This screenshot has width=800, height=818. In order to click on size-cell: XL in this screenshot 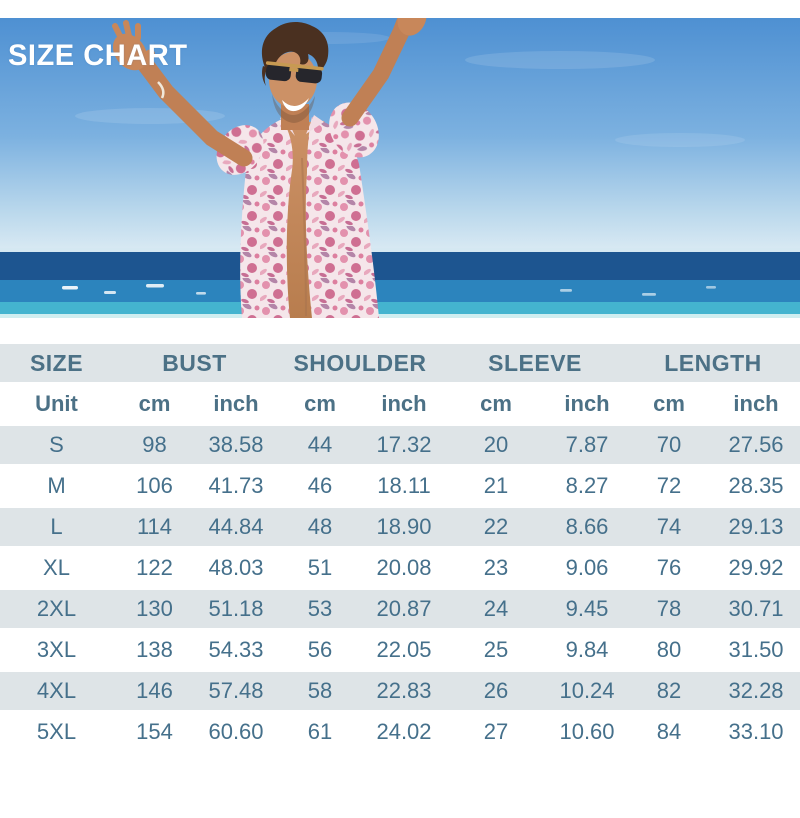, I will do `click(56, 567)`.